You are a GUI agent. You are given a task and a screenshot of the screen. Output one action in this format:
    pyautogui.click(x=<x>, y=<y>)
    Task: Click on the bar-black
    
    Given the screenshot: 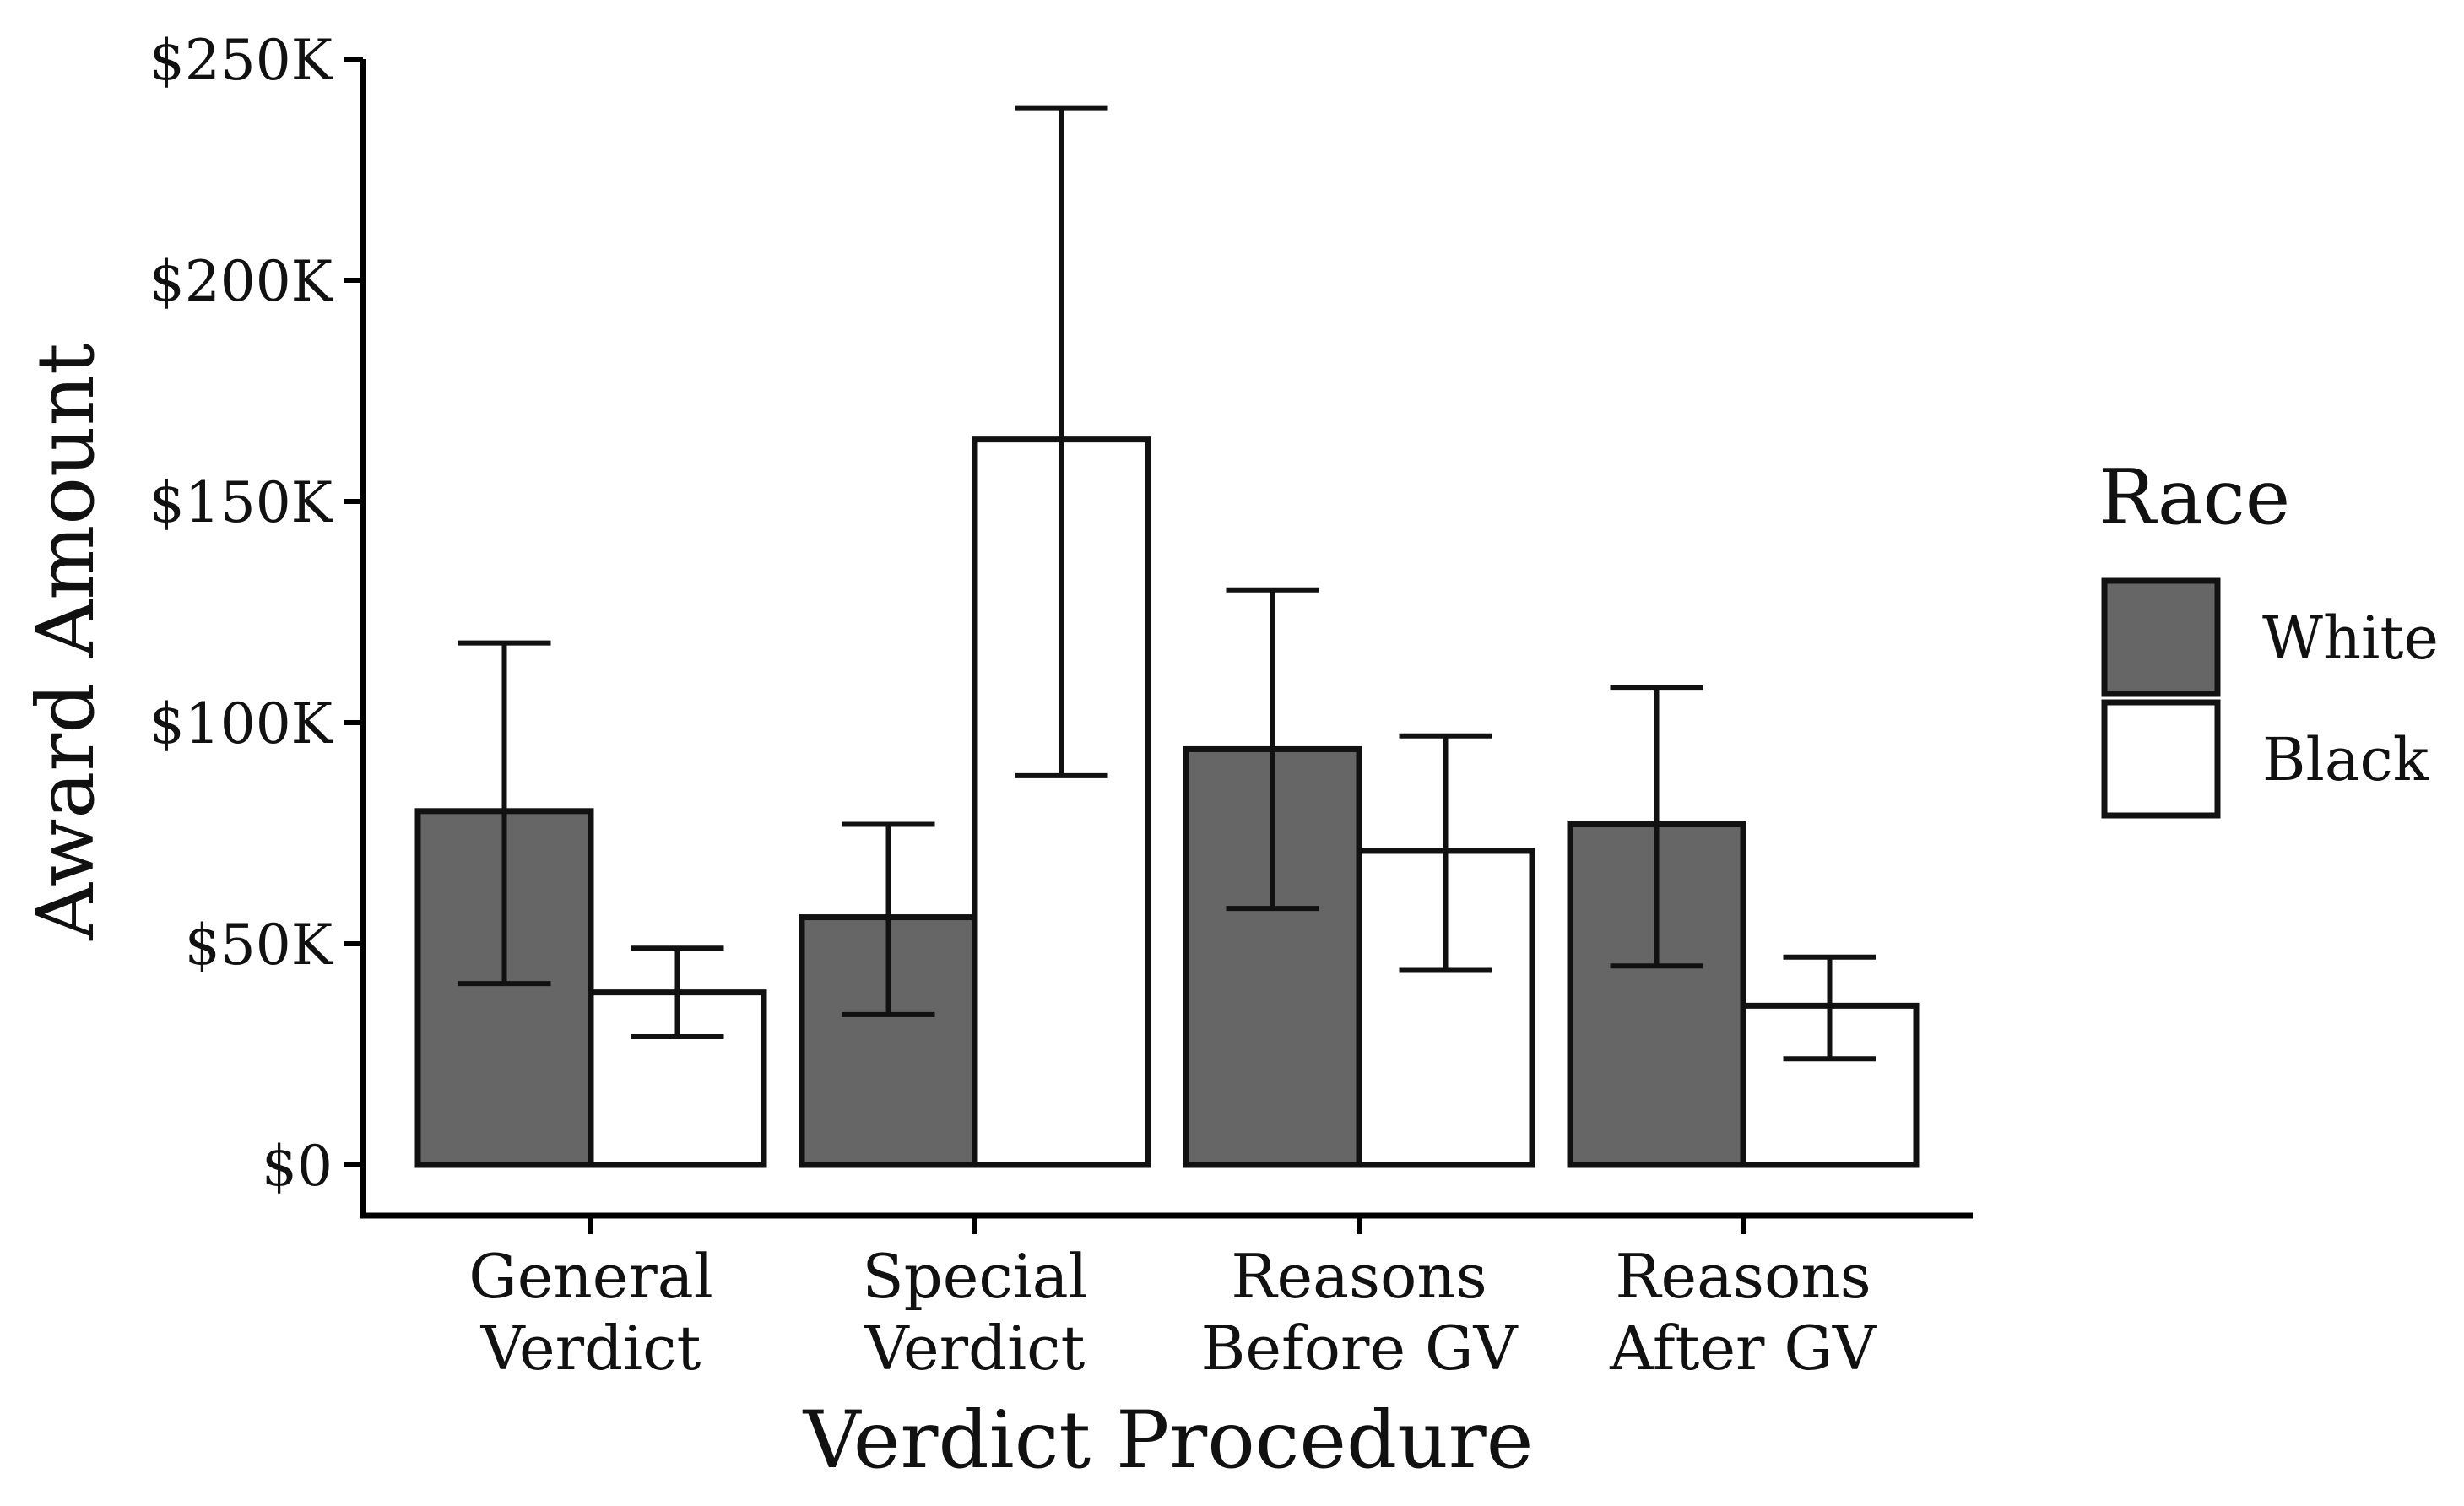 What is the action you would take?
    pyautogui.click(x=1061, y=802)
    